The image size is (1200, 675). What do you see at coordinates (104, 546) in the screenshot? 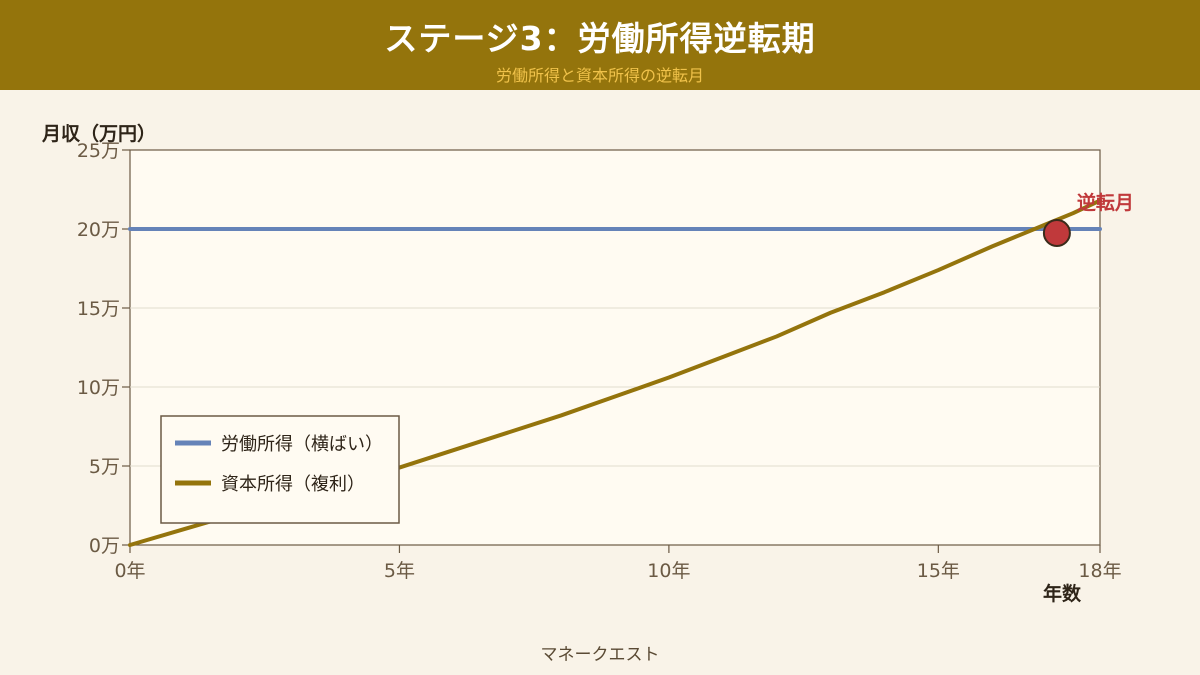
I see `y-tick-label: 0万` at bounding box center [104, 546].